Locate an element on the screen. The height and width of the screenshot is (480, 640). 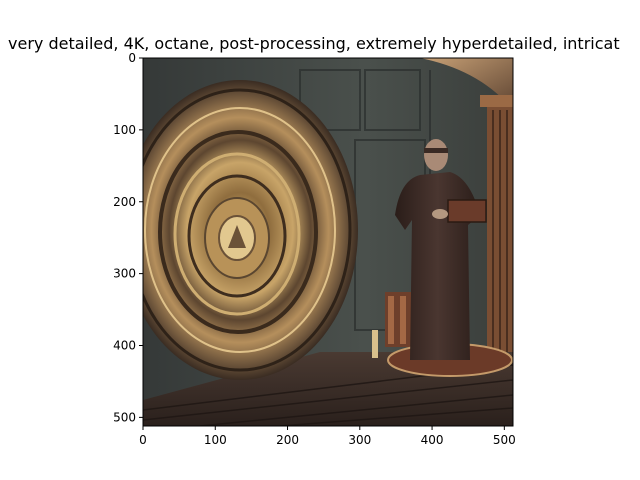
y-tick-label: 300 is located at coordinates (124, 274).